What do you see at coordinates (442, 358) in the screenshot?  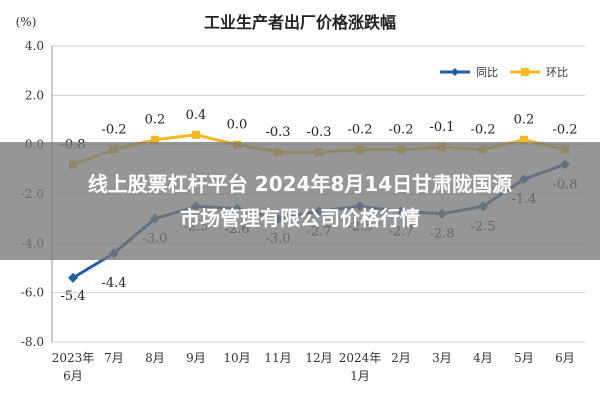 I see `x-tick-label: 3月` at bounding box center [442, 358].